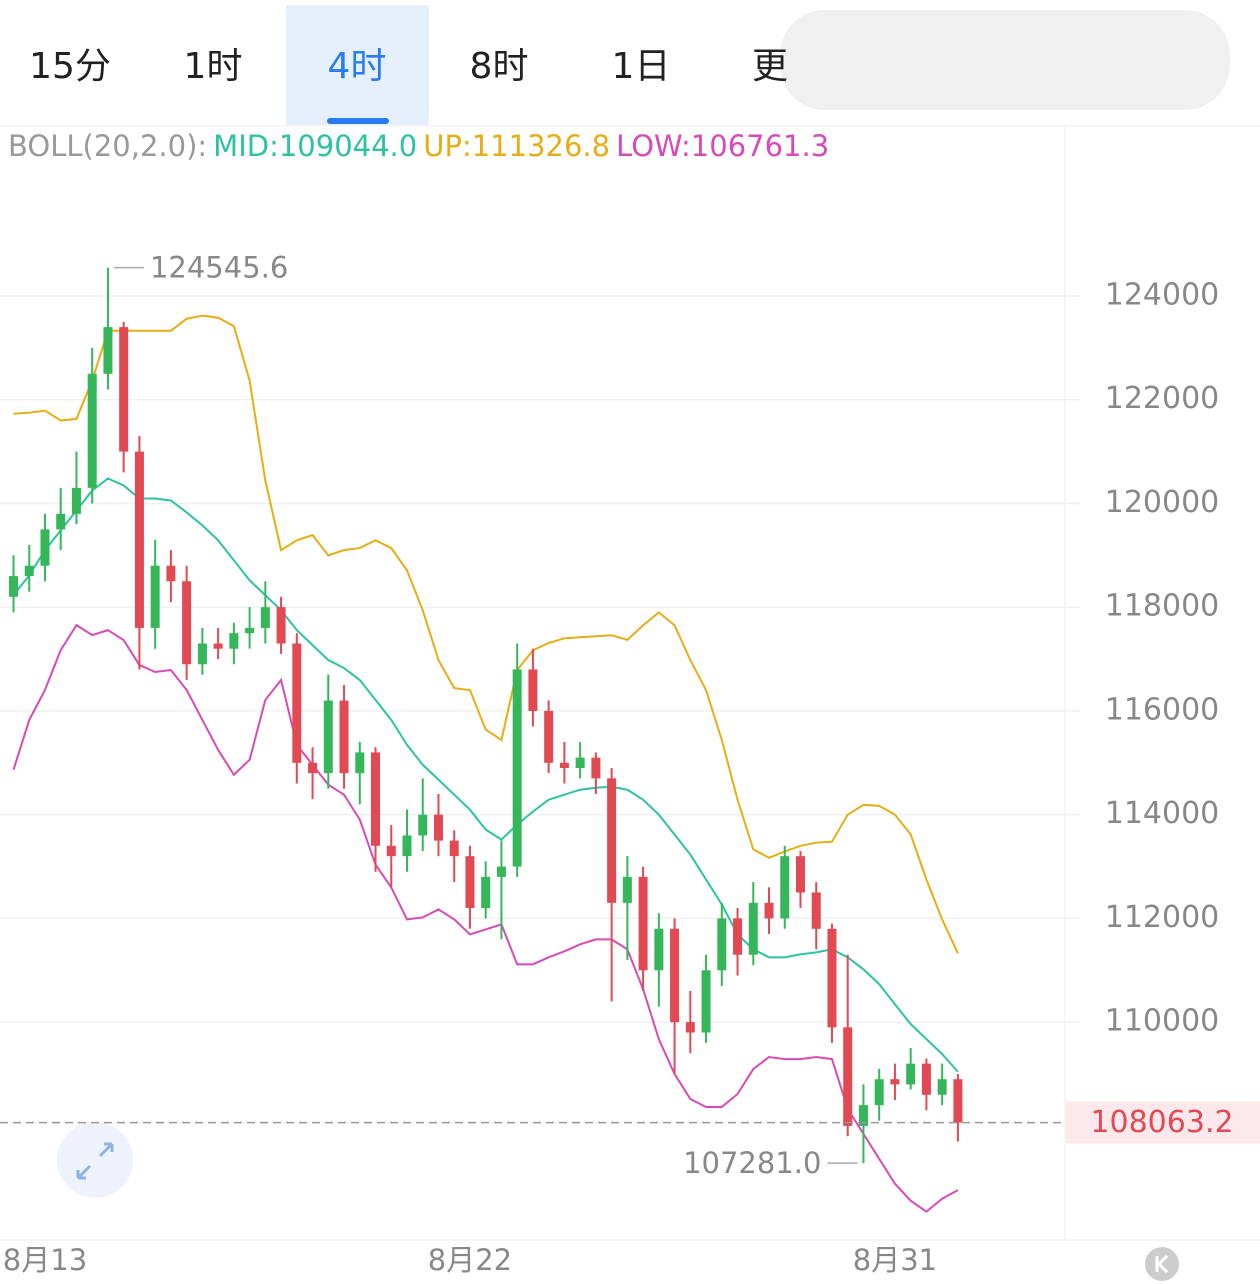  I want to click on active-tab-underline, so click(358, 121).